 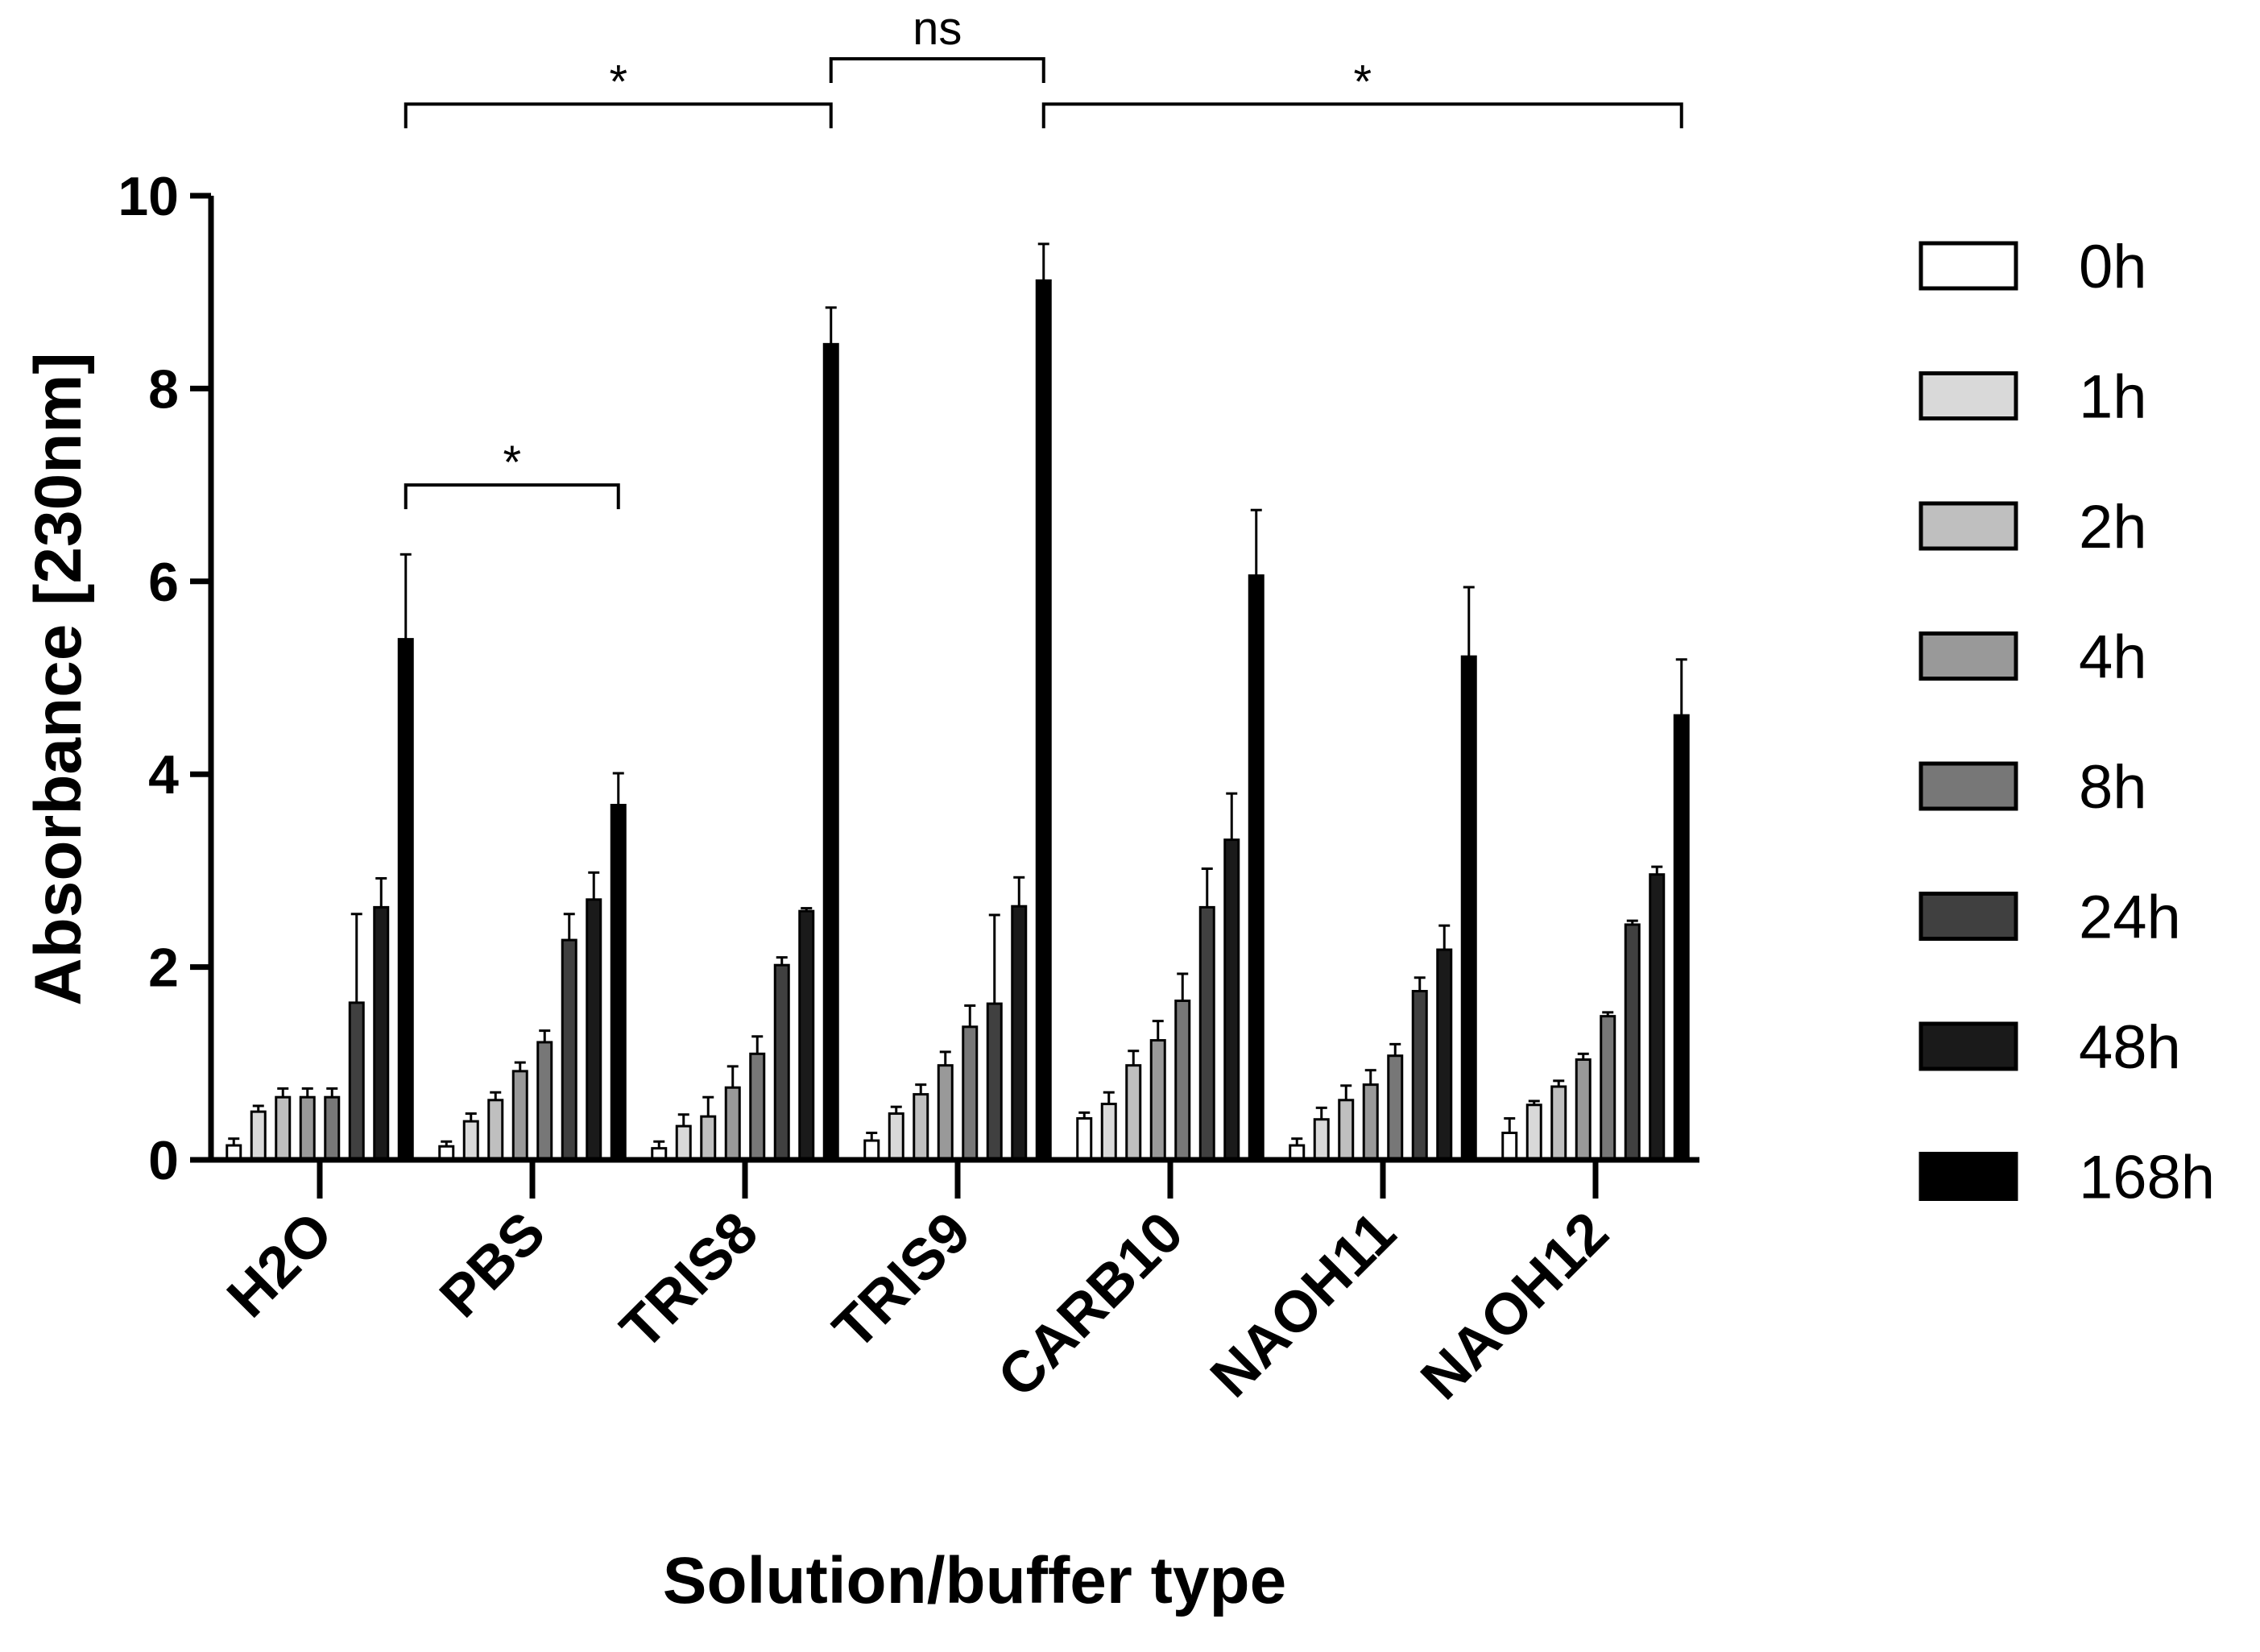 I want to click on legend-swatch-2h, so click(x=1969, y=526).